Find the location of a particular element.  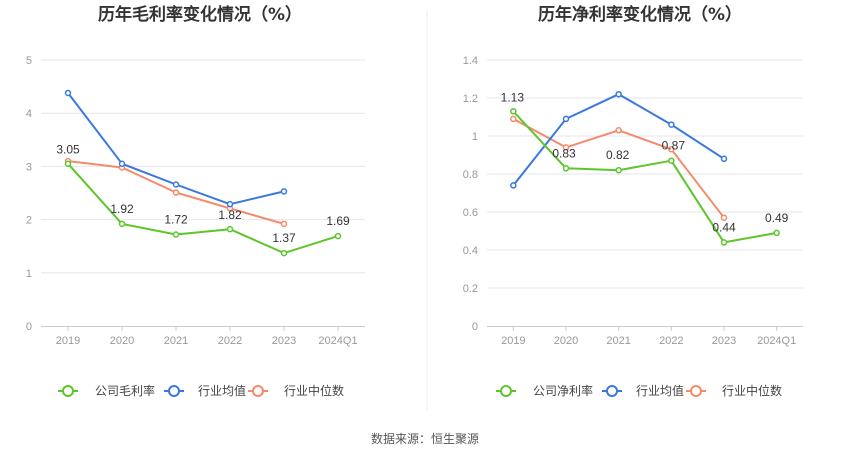

y-tick-label: 1.4 is located at coordinates (470, 61).